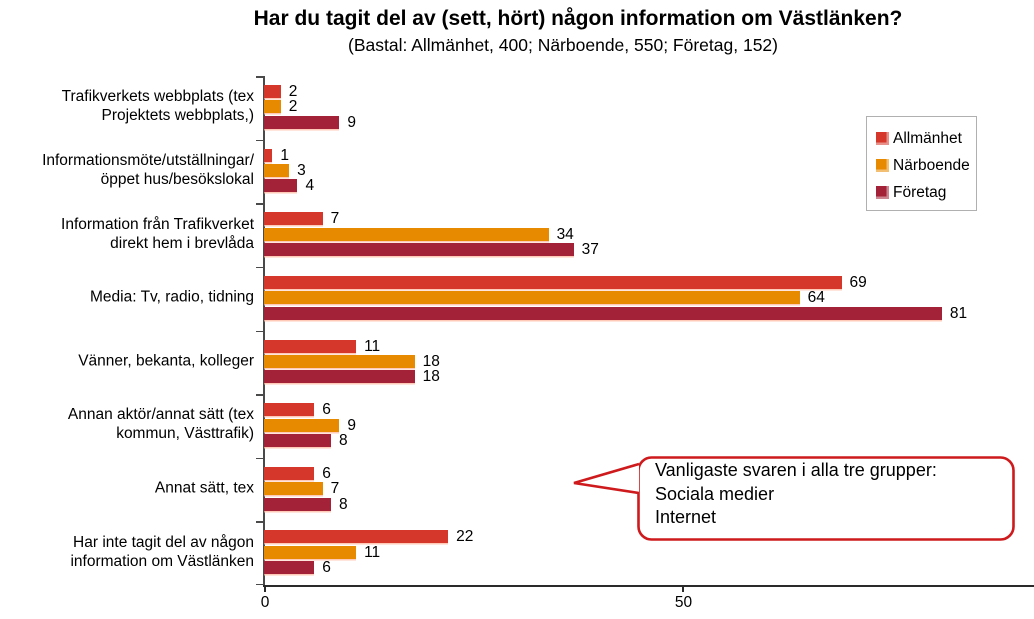  Describe the element at coordinates (683, 602) in the screenshot. I see `x-axis-tick-label: 50` at that location.